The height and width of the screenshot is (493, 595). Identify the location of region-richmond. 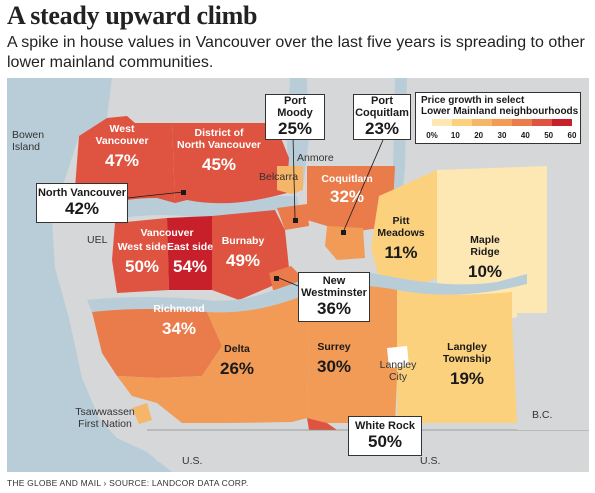
(157, 343).